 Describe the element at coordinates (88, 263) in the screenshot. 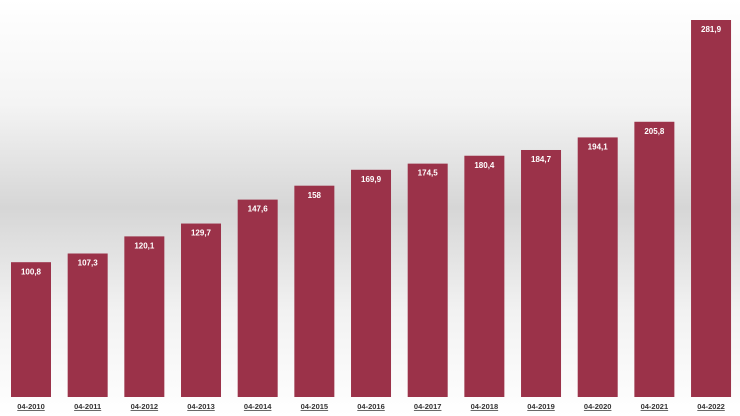

I see `value-label: 107,3` at that location.